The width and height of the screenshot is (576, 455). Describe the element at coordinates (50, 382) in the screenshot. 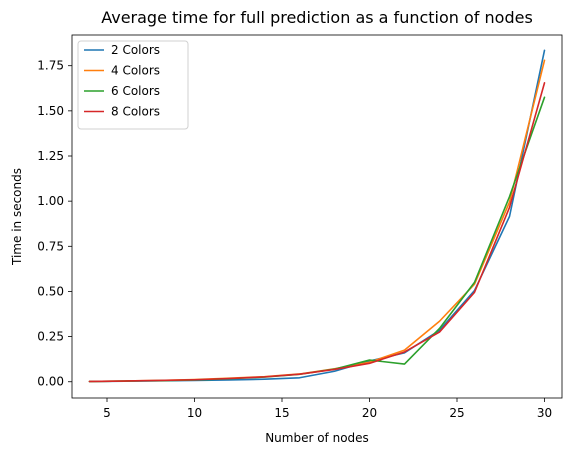

I see `y-tick-label: 0.00` at that location.